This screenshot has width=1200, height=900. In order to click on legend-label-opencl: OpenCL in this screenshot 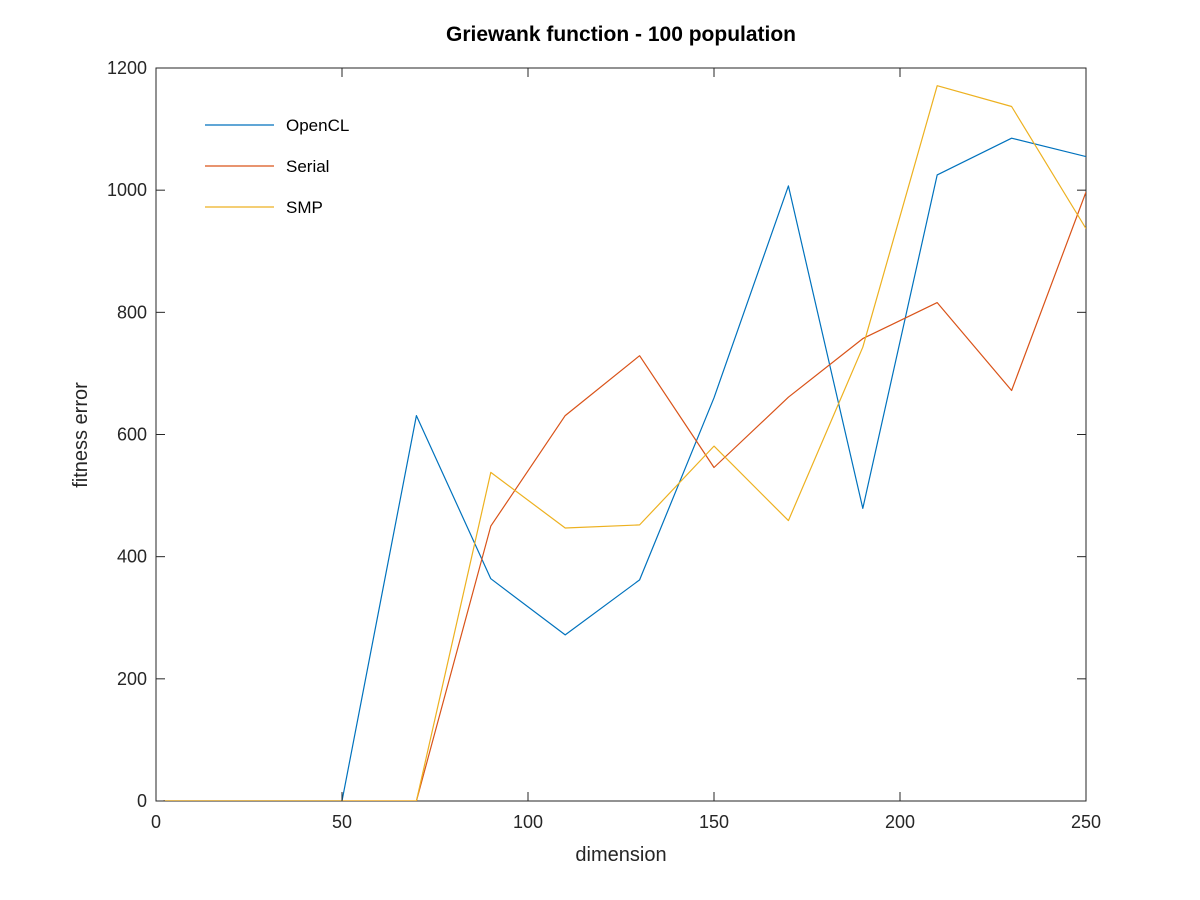, I will do `click(317, 125)`.